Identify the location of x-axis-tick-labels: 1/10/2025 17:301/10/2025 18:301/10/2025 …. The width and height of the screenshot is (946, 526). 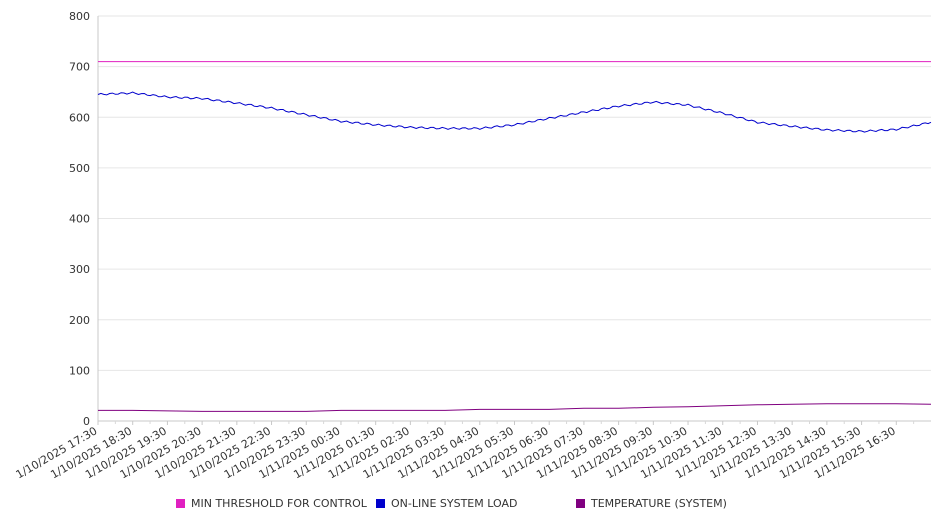
(456, 452).